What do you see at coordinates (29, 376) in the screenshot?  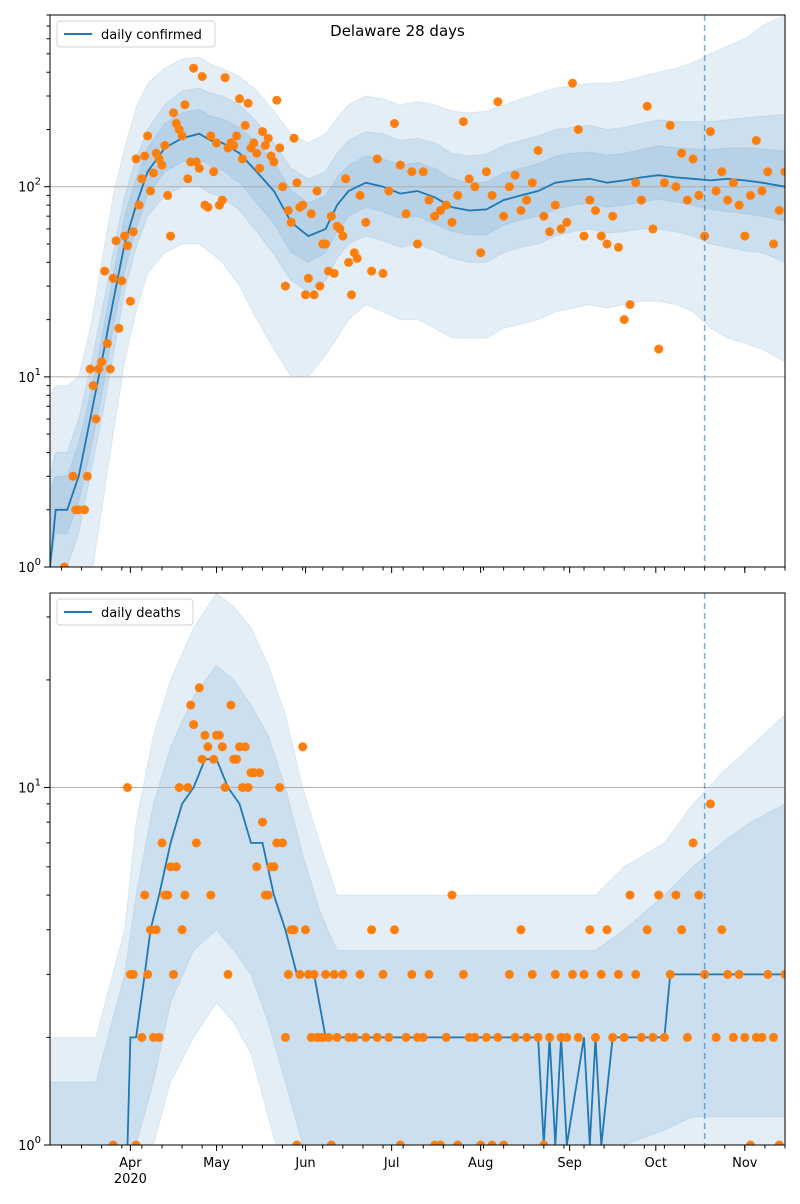 I see `y-tick-label: 101` at bounding box center [29, 376].